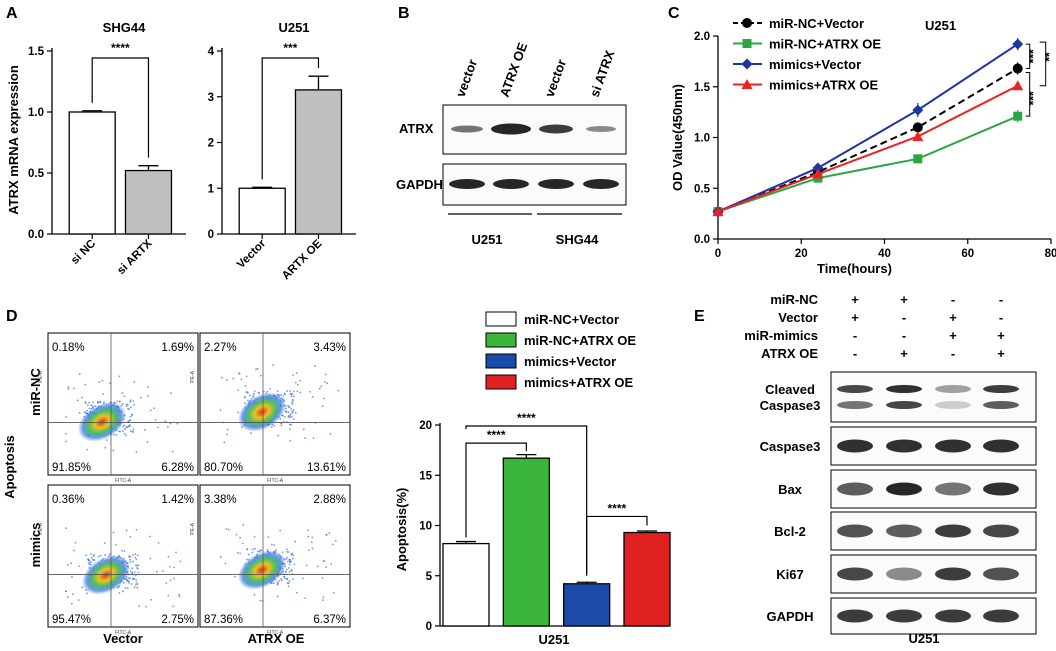  I want to click on condition-sign-atrx-oe-2: +, so click(904, 353).